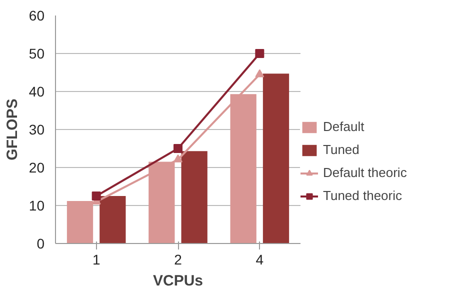  What do you see at coordinates (36, 16) in the screenshot?
I see `y-tick-label: 60` at bounding box center [36, 16].